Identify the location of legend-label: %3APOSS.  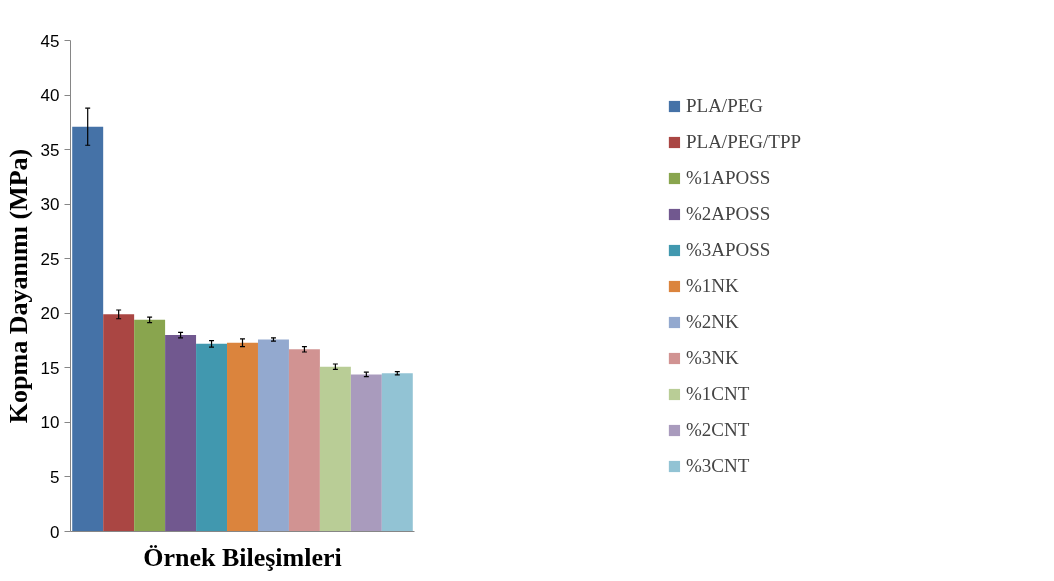
(728, 249).